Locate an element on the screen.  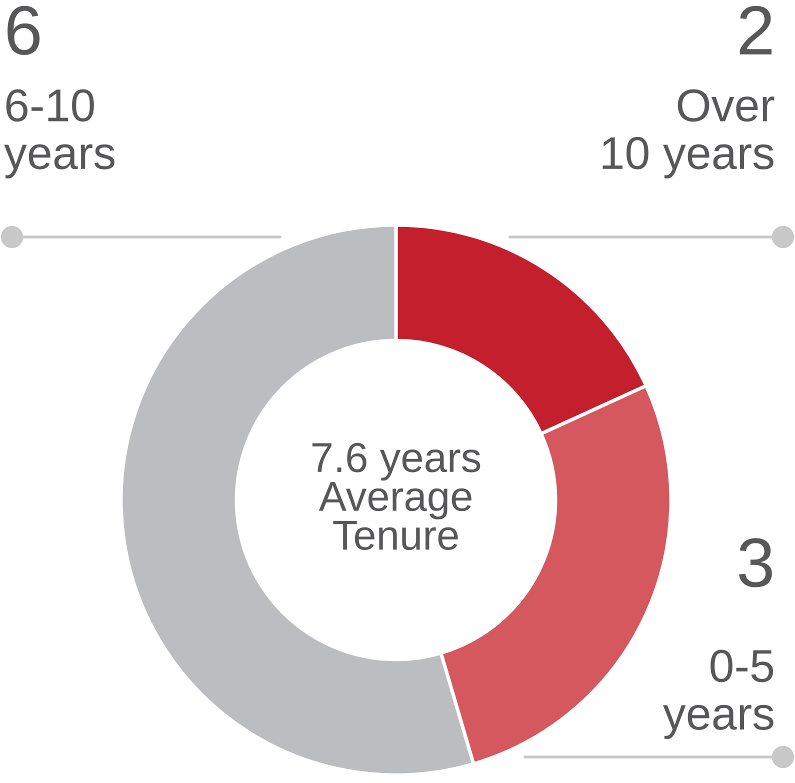
slice-label: 0-5 years is located at coordinates (718, 694).